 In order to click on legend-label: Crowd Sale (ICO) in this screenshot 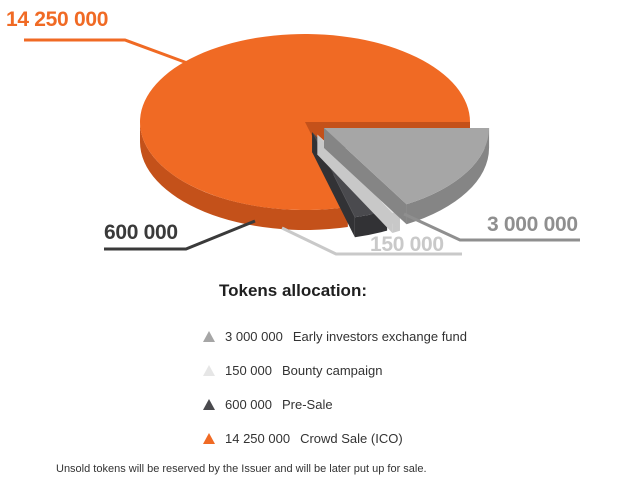, I will do `click(351, 438)`.